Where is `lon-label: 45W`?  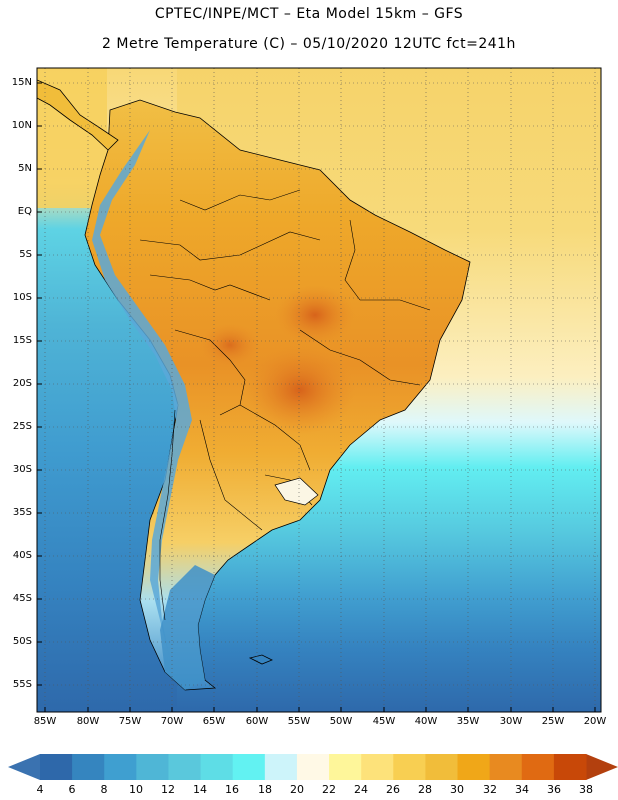 lon-label: 45W is located at coordinates (384, 721).